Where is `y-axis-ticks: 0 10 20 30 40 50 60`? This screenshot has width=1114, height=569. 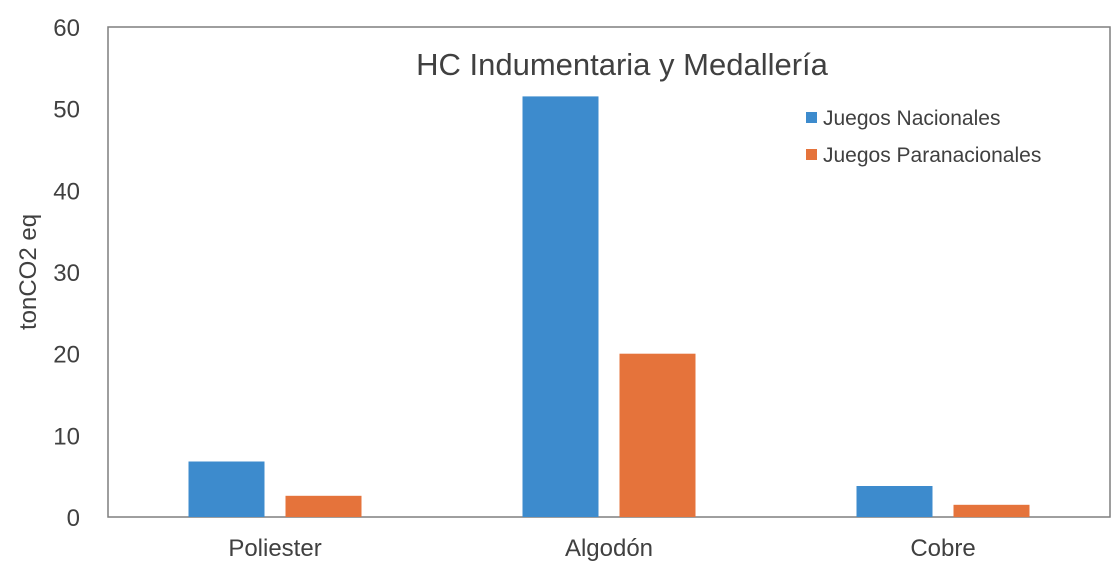 y-axis-ticks: 0 10 20 30 40 50 60 is located at coordinates (66, 273).